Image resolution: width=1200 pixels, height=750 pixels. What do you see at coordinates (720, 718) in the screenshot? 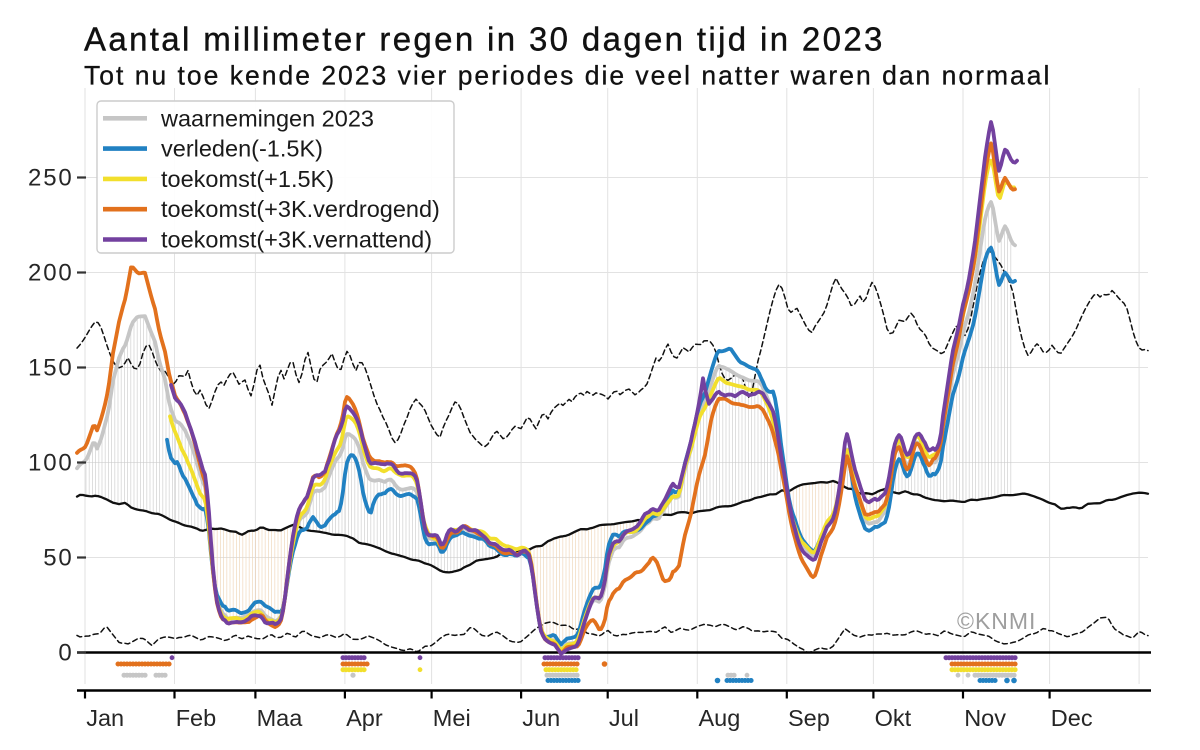
I see `svg-text: Aug` at bounding box center [720, 718].